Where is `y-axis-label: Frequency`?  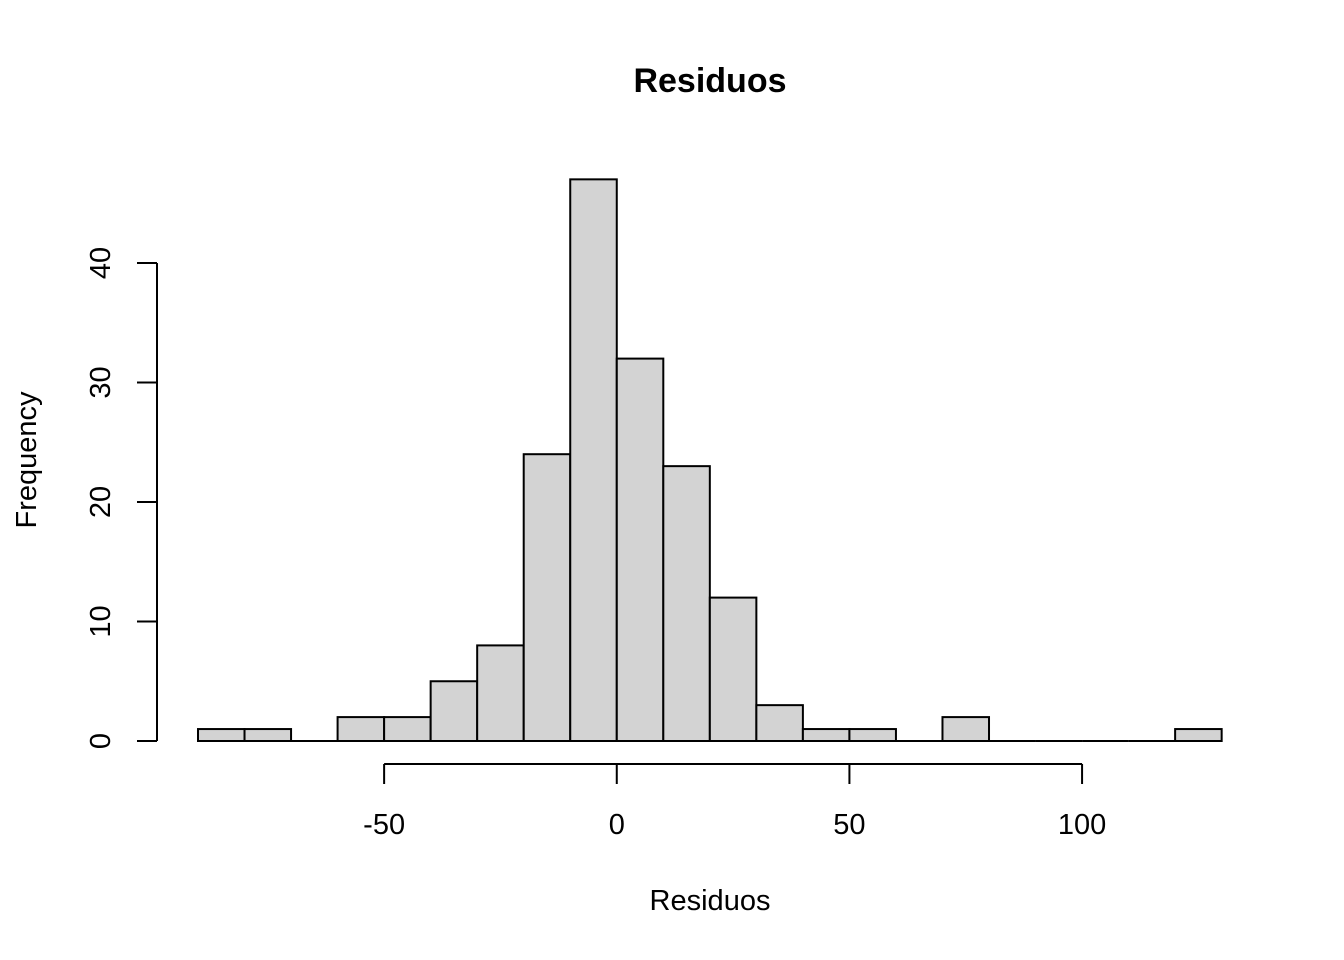 y-axis-label: Frequency is located at coordinates (27, 460).